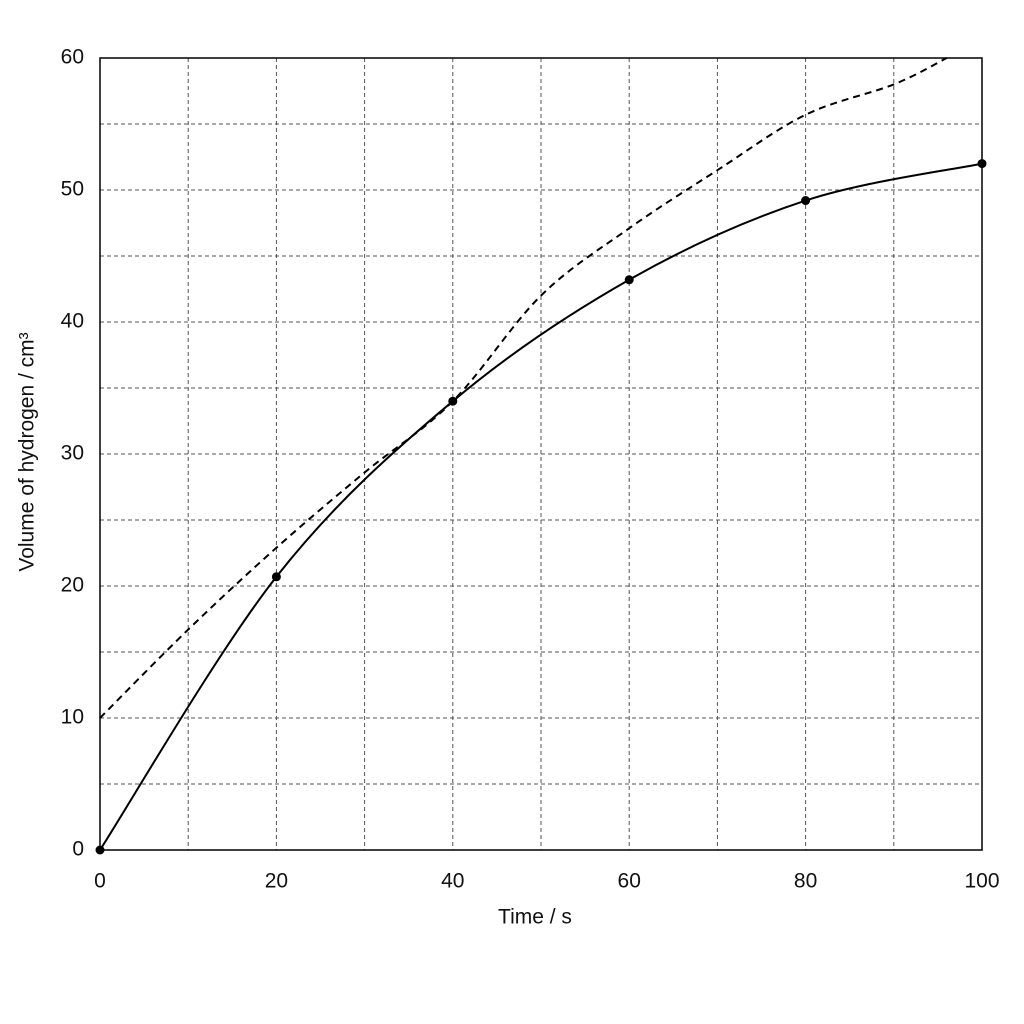 Image resolution: width=1024 pixels, height=1024 pixels. Describe the element at coordinates (72, 717) in the screenshot. I see `y-tick-label: 10` at that location.